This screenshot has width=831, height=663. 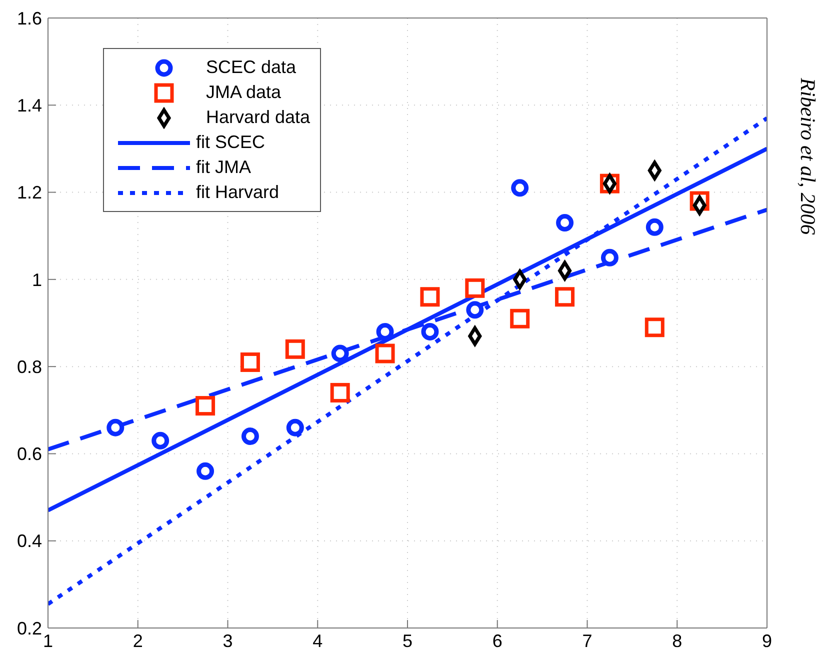 I want to click on x-tick-label: 8, so click(x=677, y=640).